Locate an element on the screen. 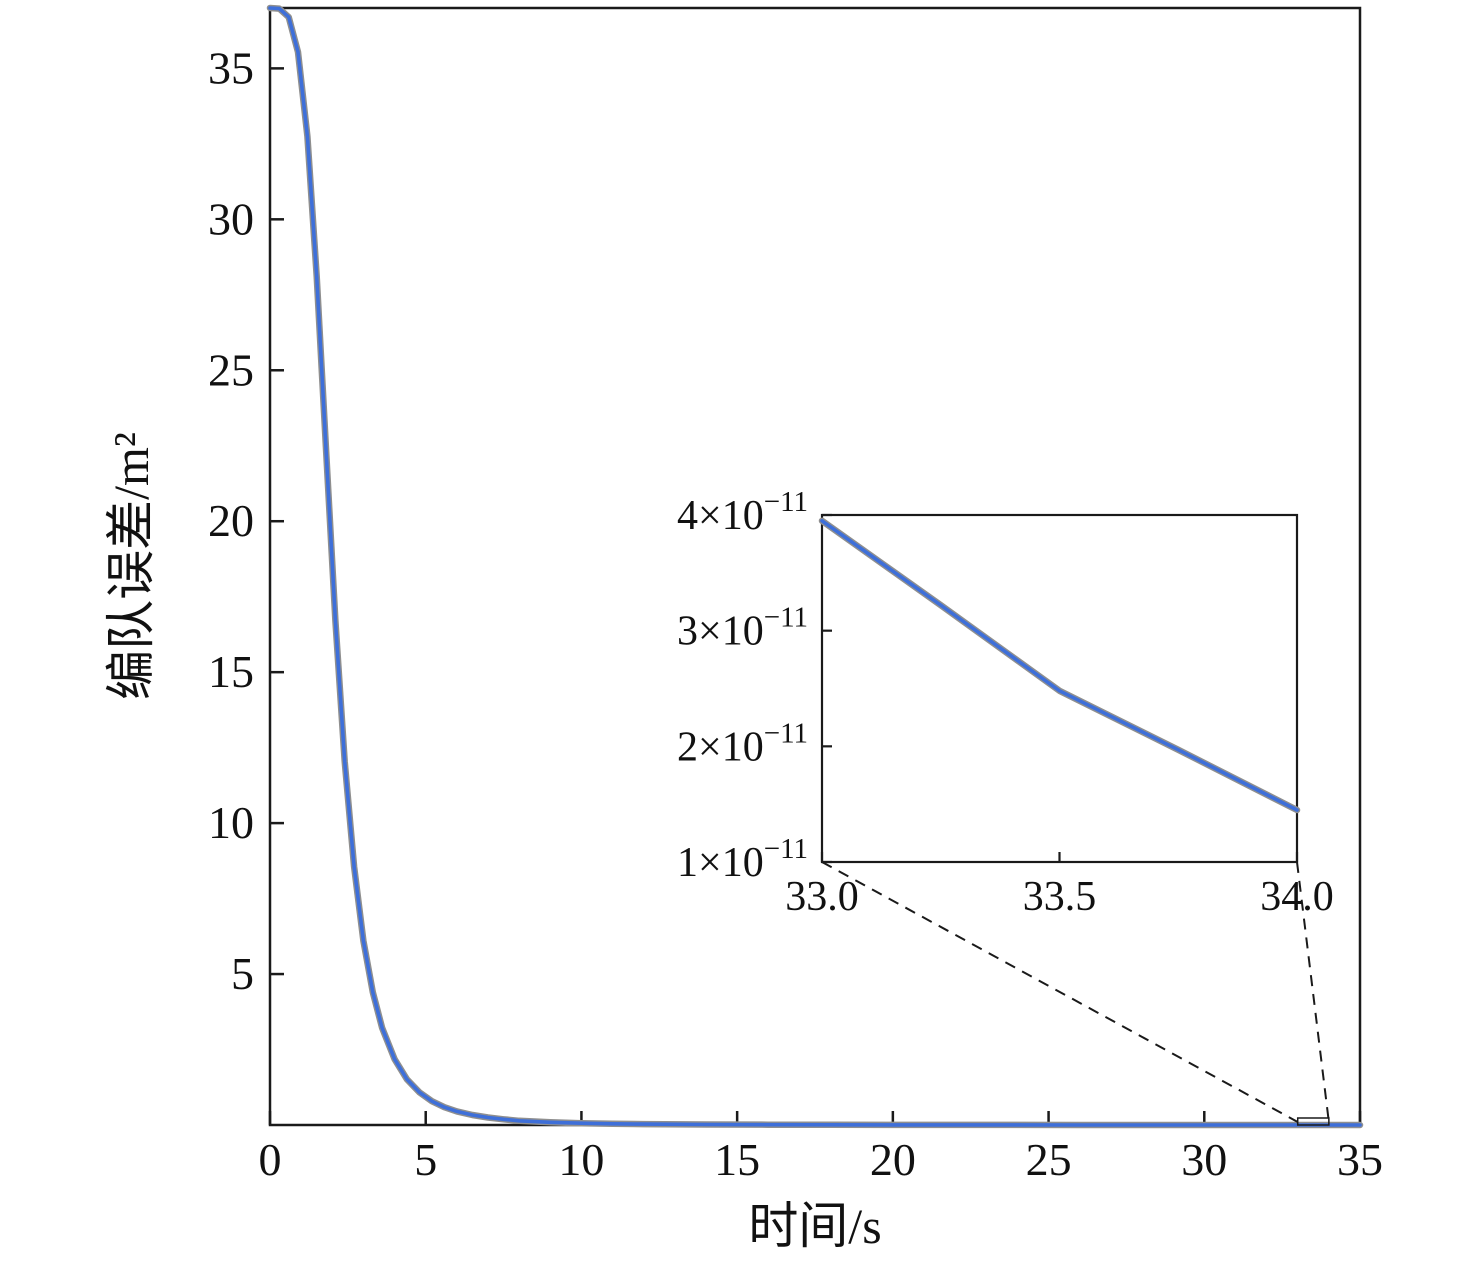  x-tick-label: 25 is located at coordinates (1049, 1159).